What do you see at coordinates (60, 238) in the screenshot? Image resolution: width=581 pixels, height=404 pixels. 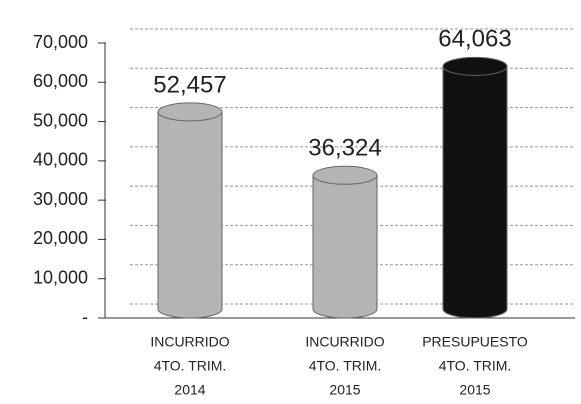 I see `y-tick-label: 20,000` at bounding box center [60, 238].